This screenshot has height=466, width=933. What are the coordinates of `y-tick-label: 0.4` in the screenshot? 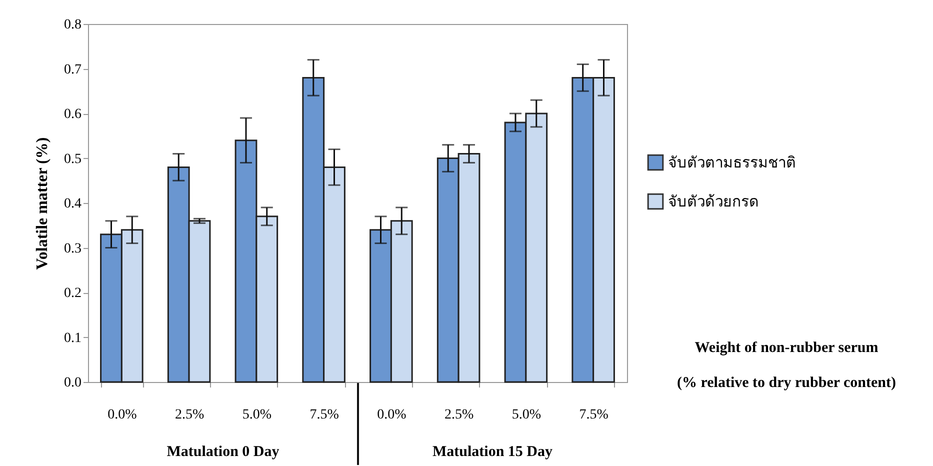 It's located at (73, 204).